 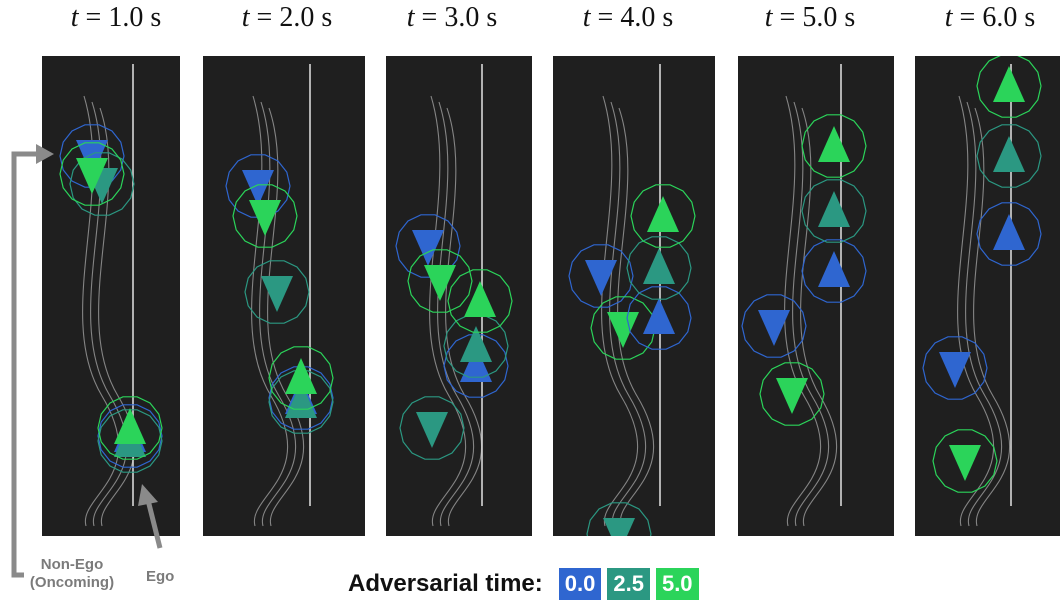 I want to click on non-ego-bracket-arrow, so click(x=27, y=364).